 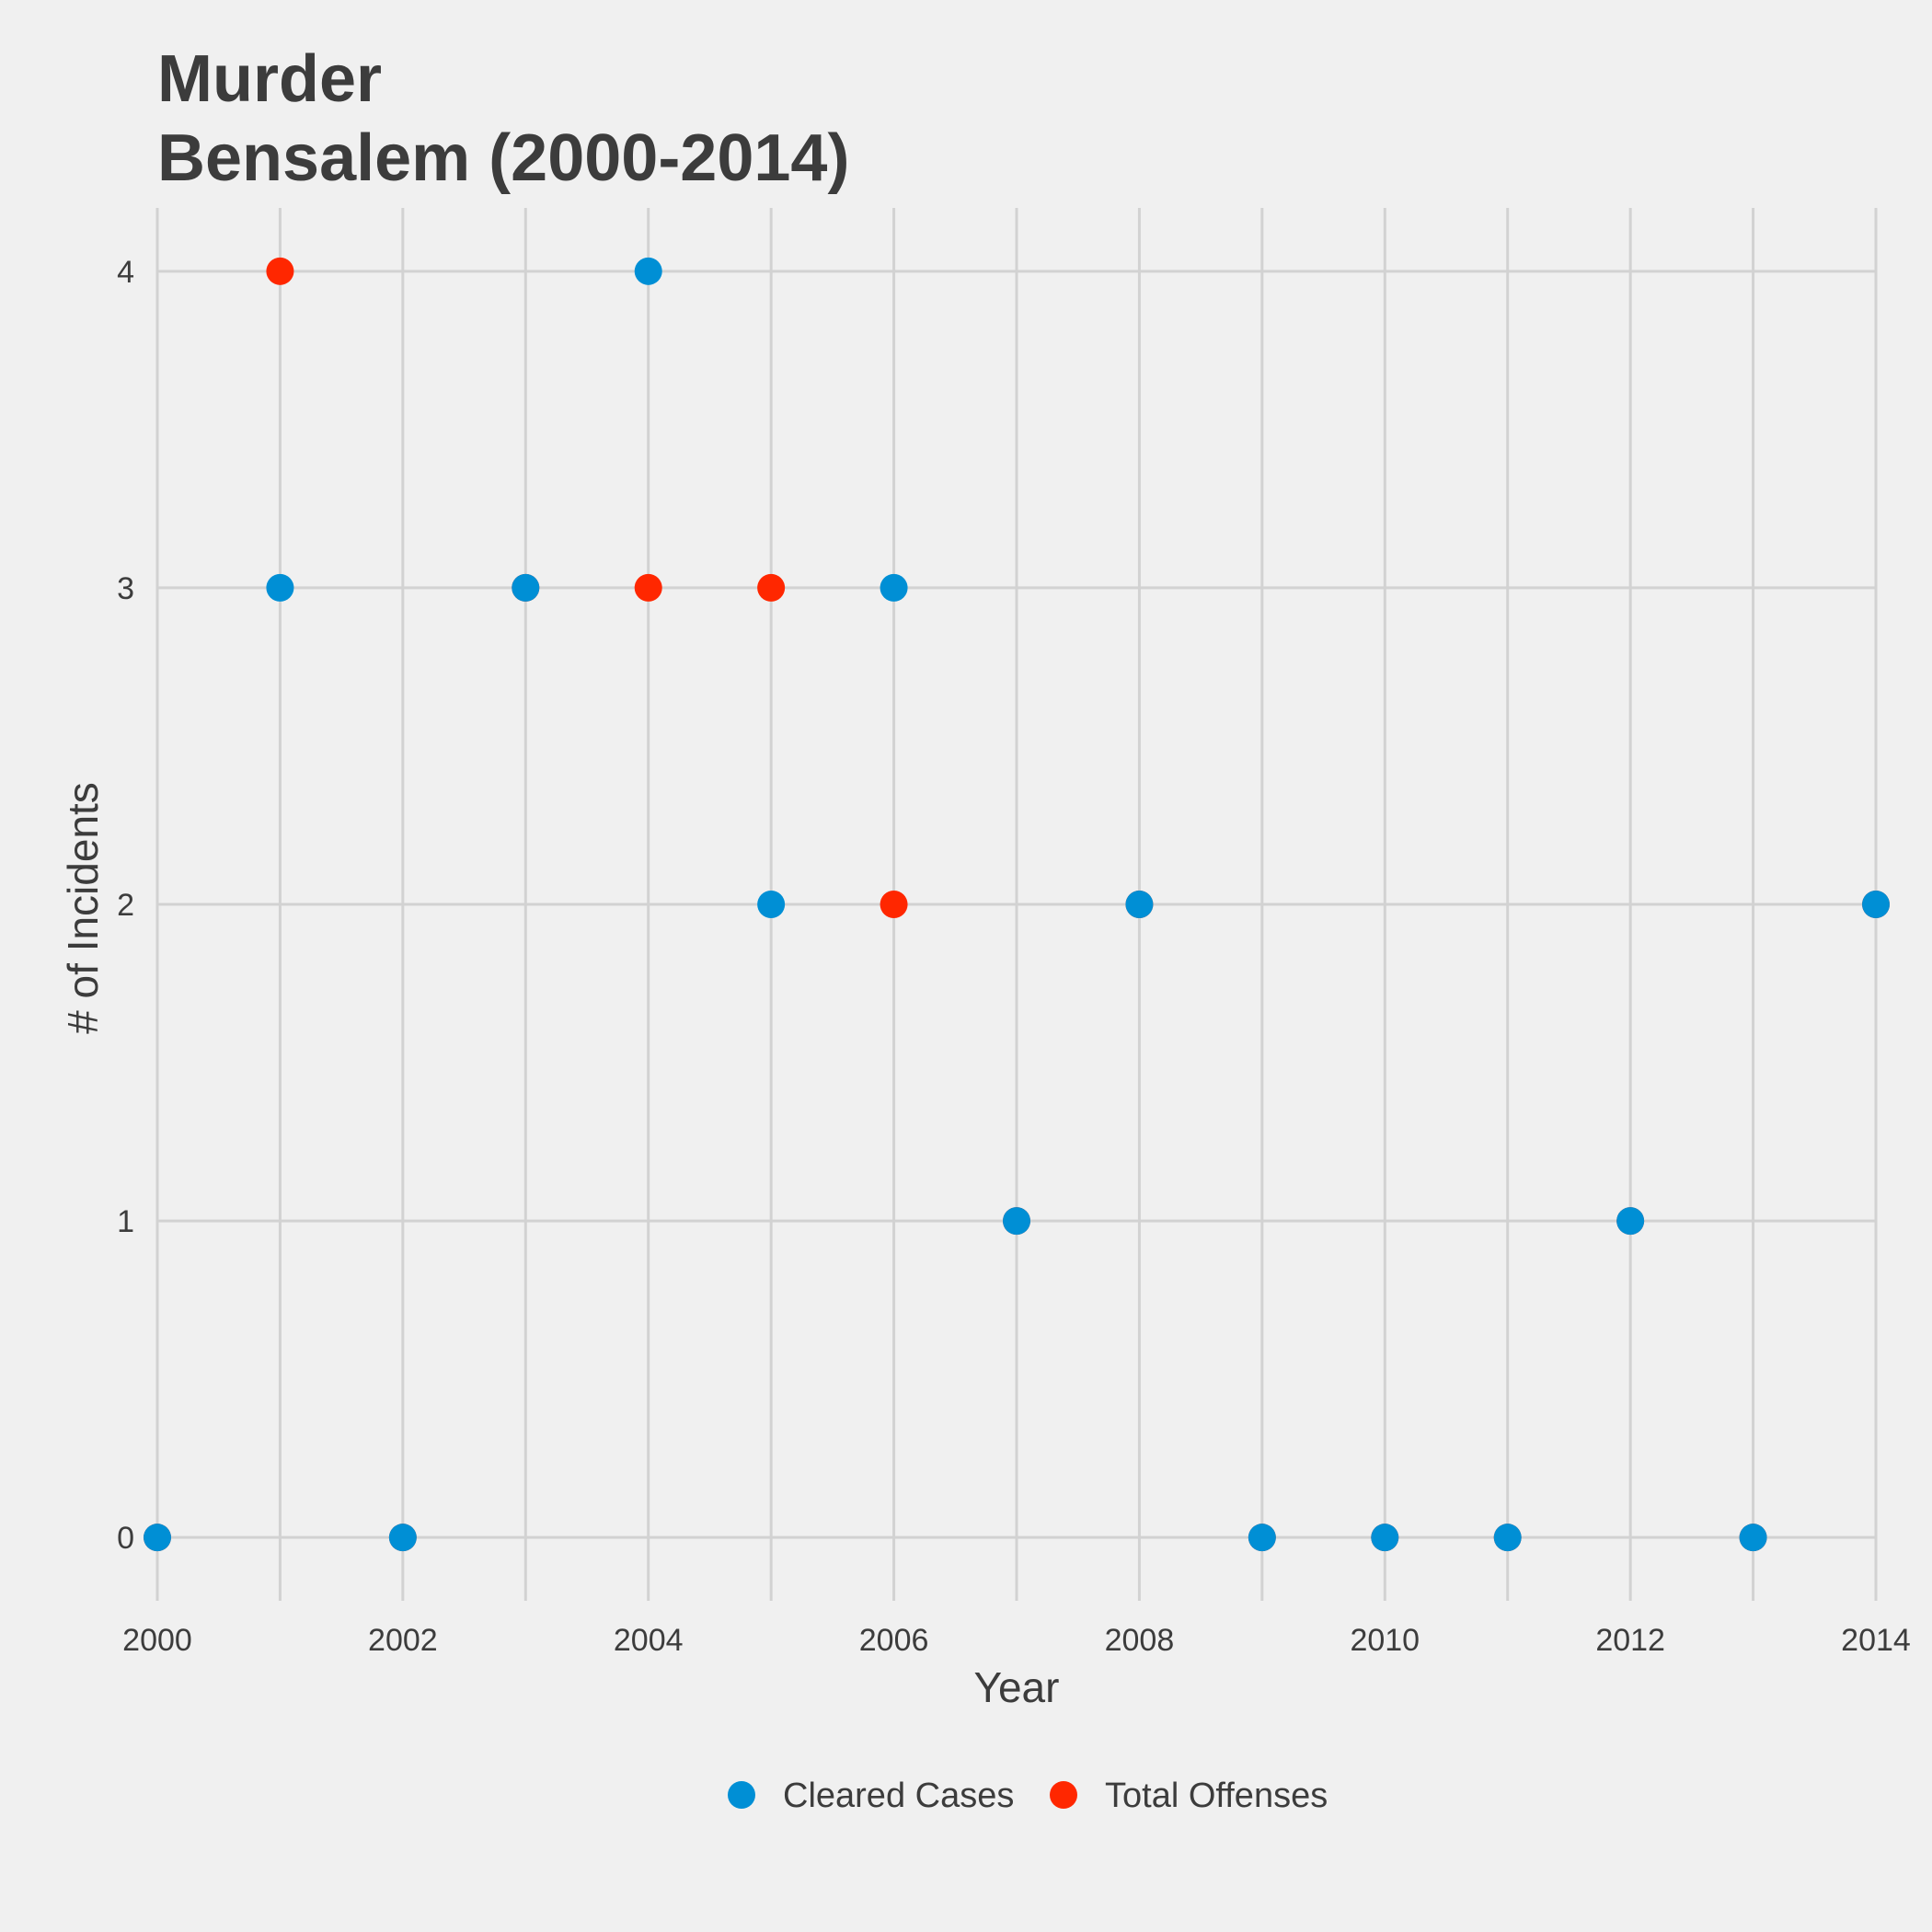 What do you see at coordinates (1140, 1640) in the screenshot?
I see `x-tick-label: 2008` at bounding box center [1140, 1640].